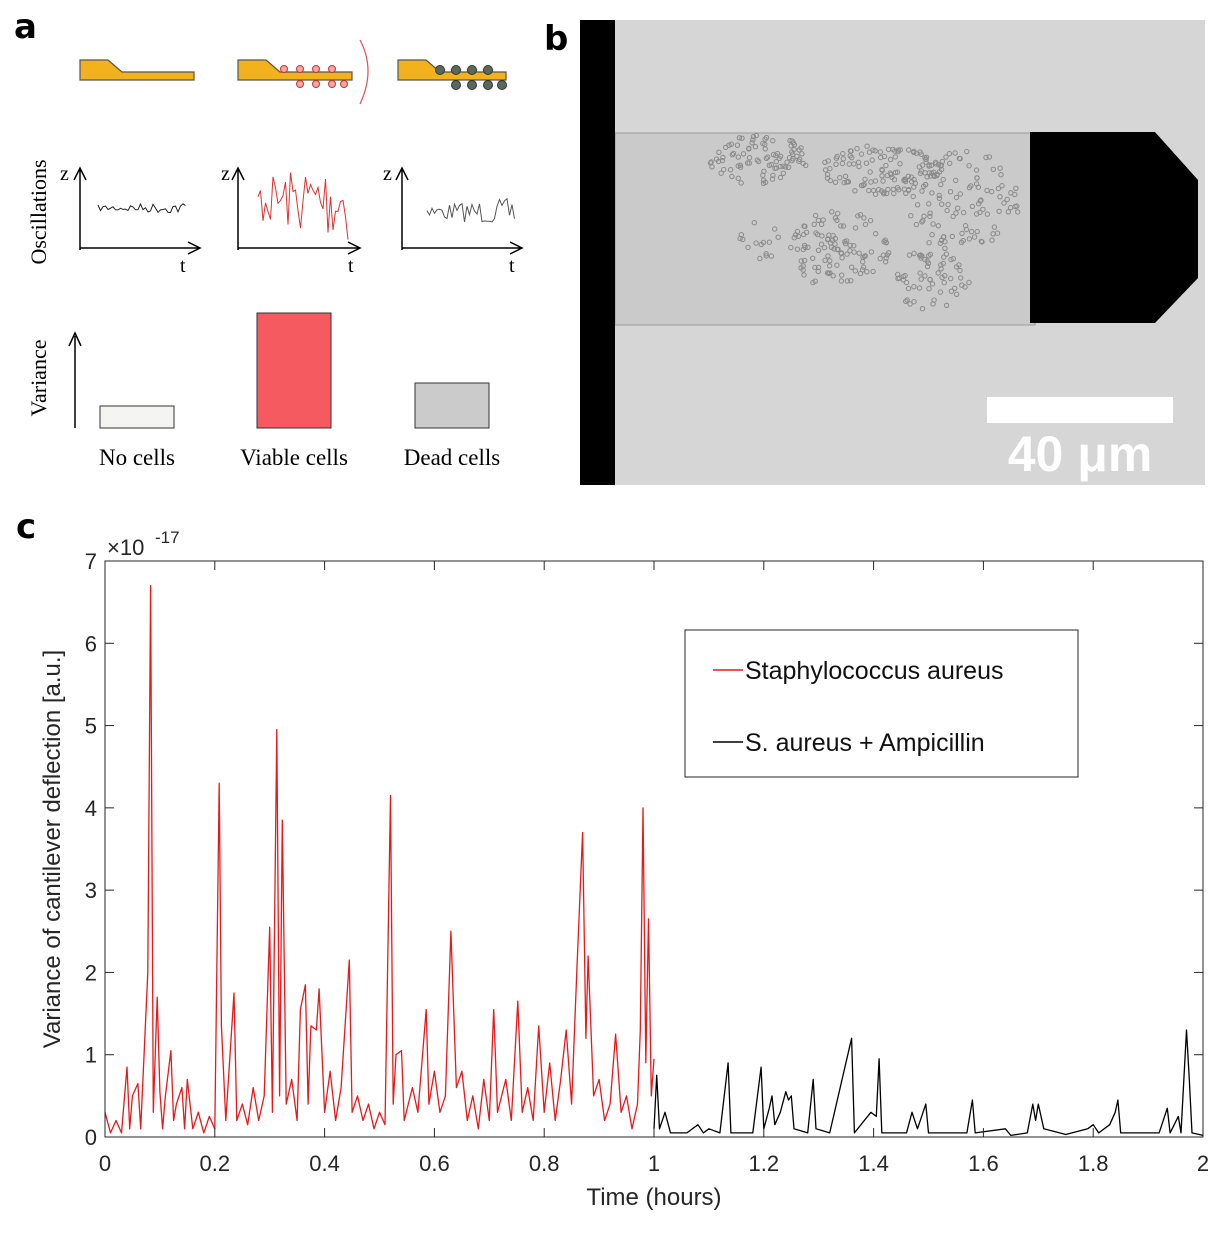 This screenshot has width=1218, height=1233. Describe the element at coordinates (556, 39) in the screenshot. I see `panel-label: b` at that location.